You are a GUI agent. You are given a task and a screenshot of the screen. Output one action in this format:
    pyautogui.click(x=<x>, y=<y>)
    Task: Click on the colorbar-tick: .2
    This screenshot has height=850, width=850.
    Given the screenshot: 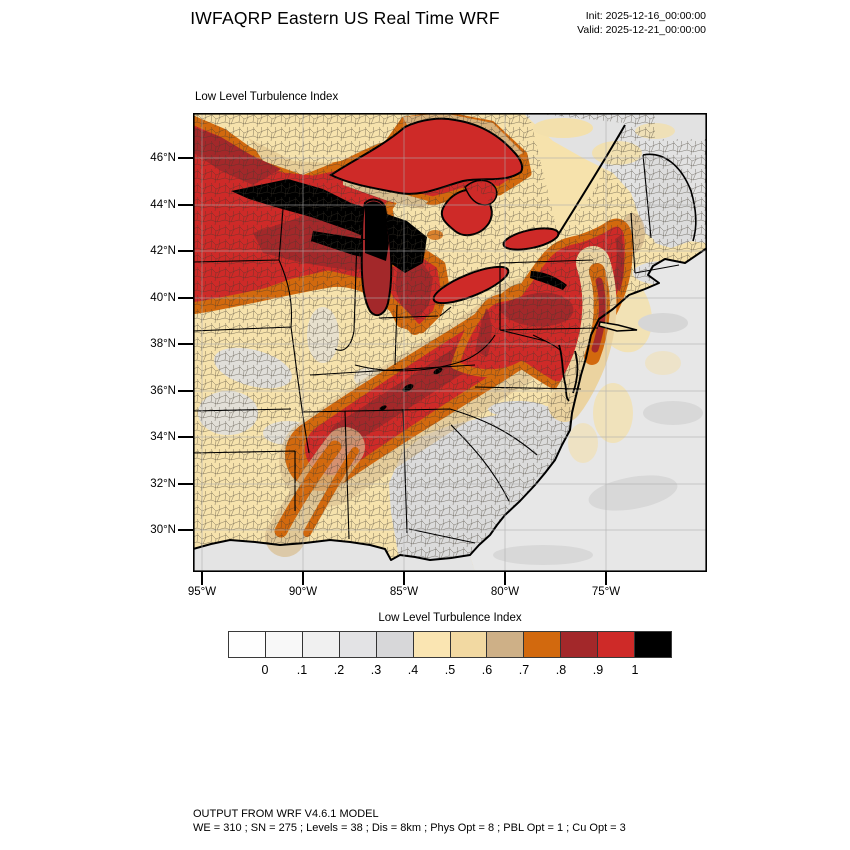 What is the action you would take?
    pyautogui.click(x=339, y=670)
    